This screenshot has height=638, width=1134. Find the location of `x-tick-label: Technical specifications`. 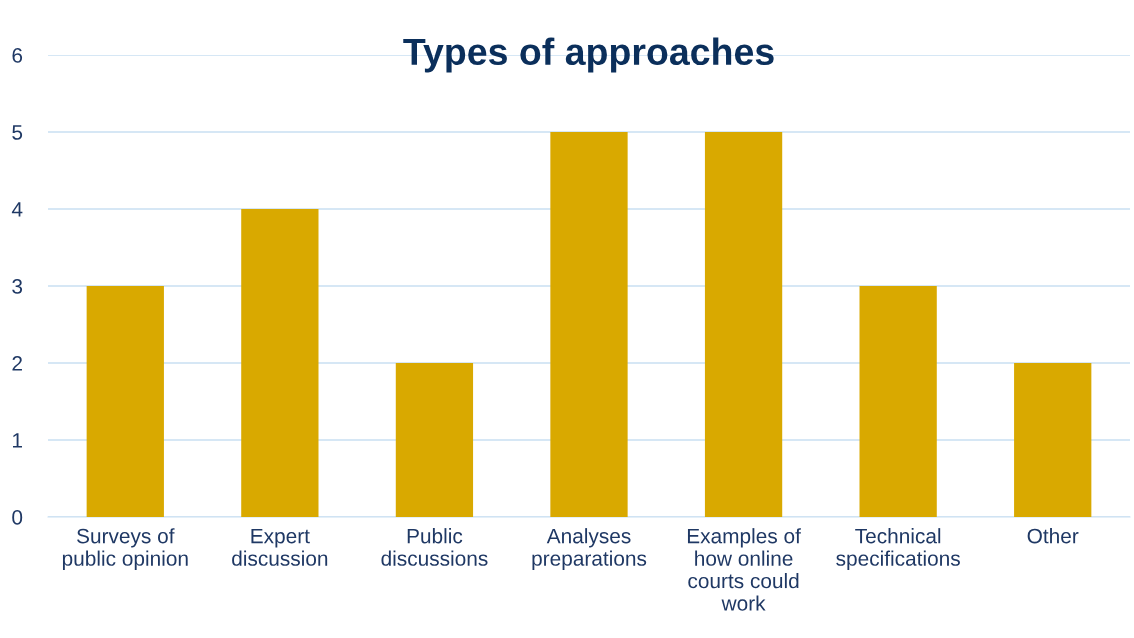

x-tick-label: Technical specifications is located at coordinates (898, 549).